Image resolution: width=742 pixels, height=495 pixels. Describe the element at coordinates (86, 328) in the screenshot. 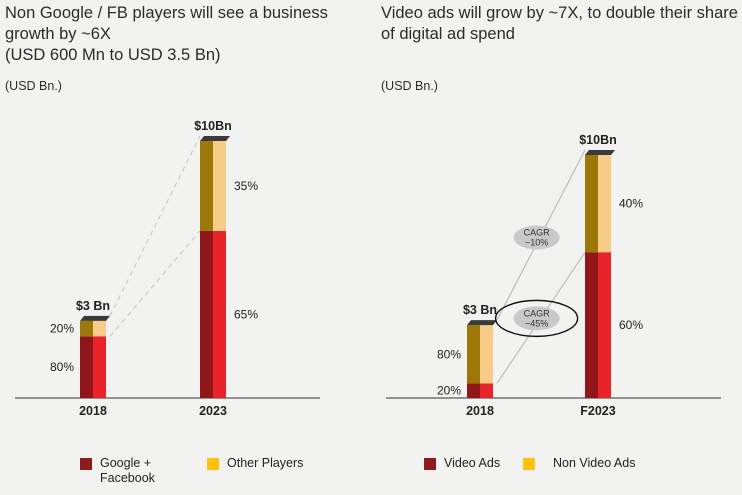

I see `bar-2018-other-players-front` at that location.